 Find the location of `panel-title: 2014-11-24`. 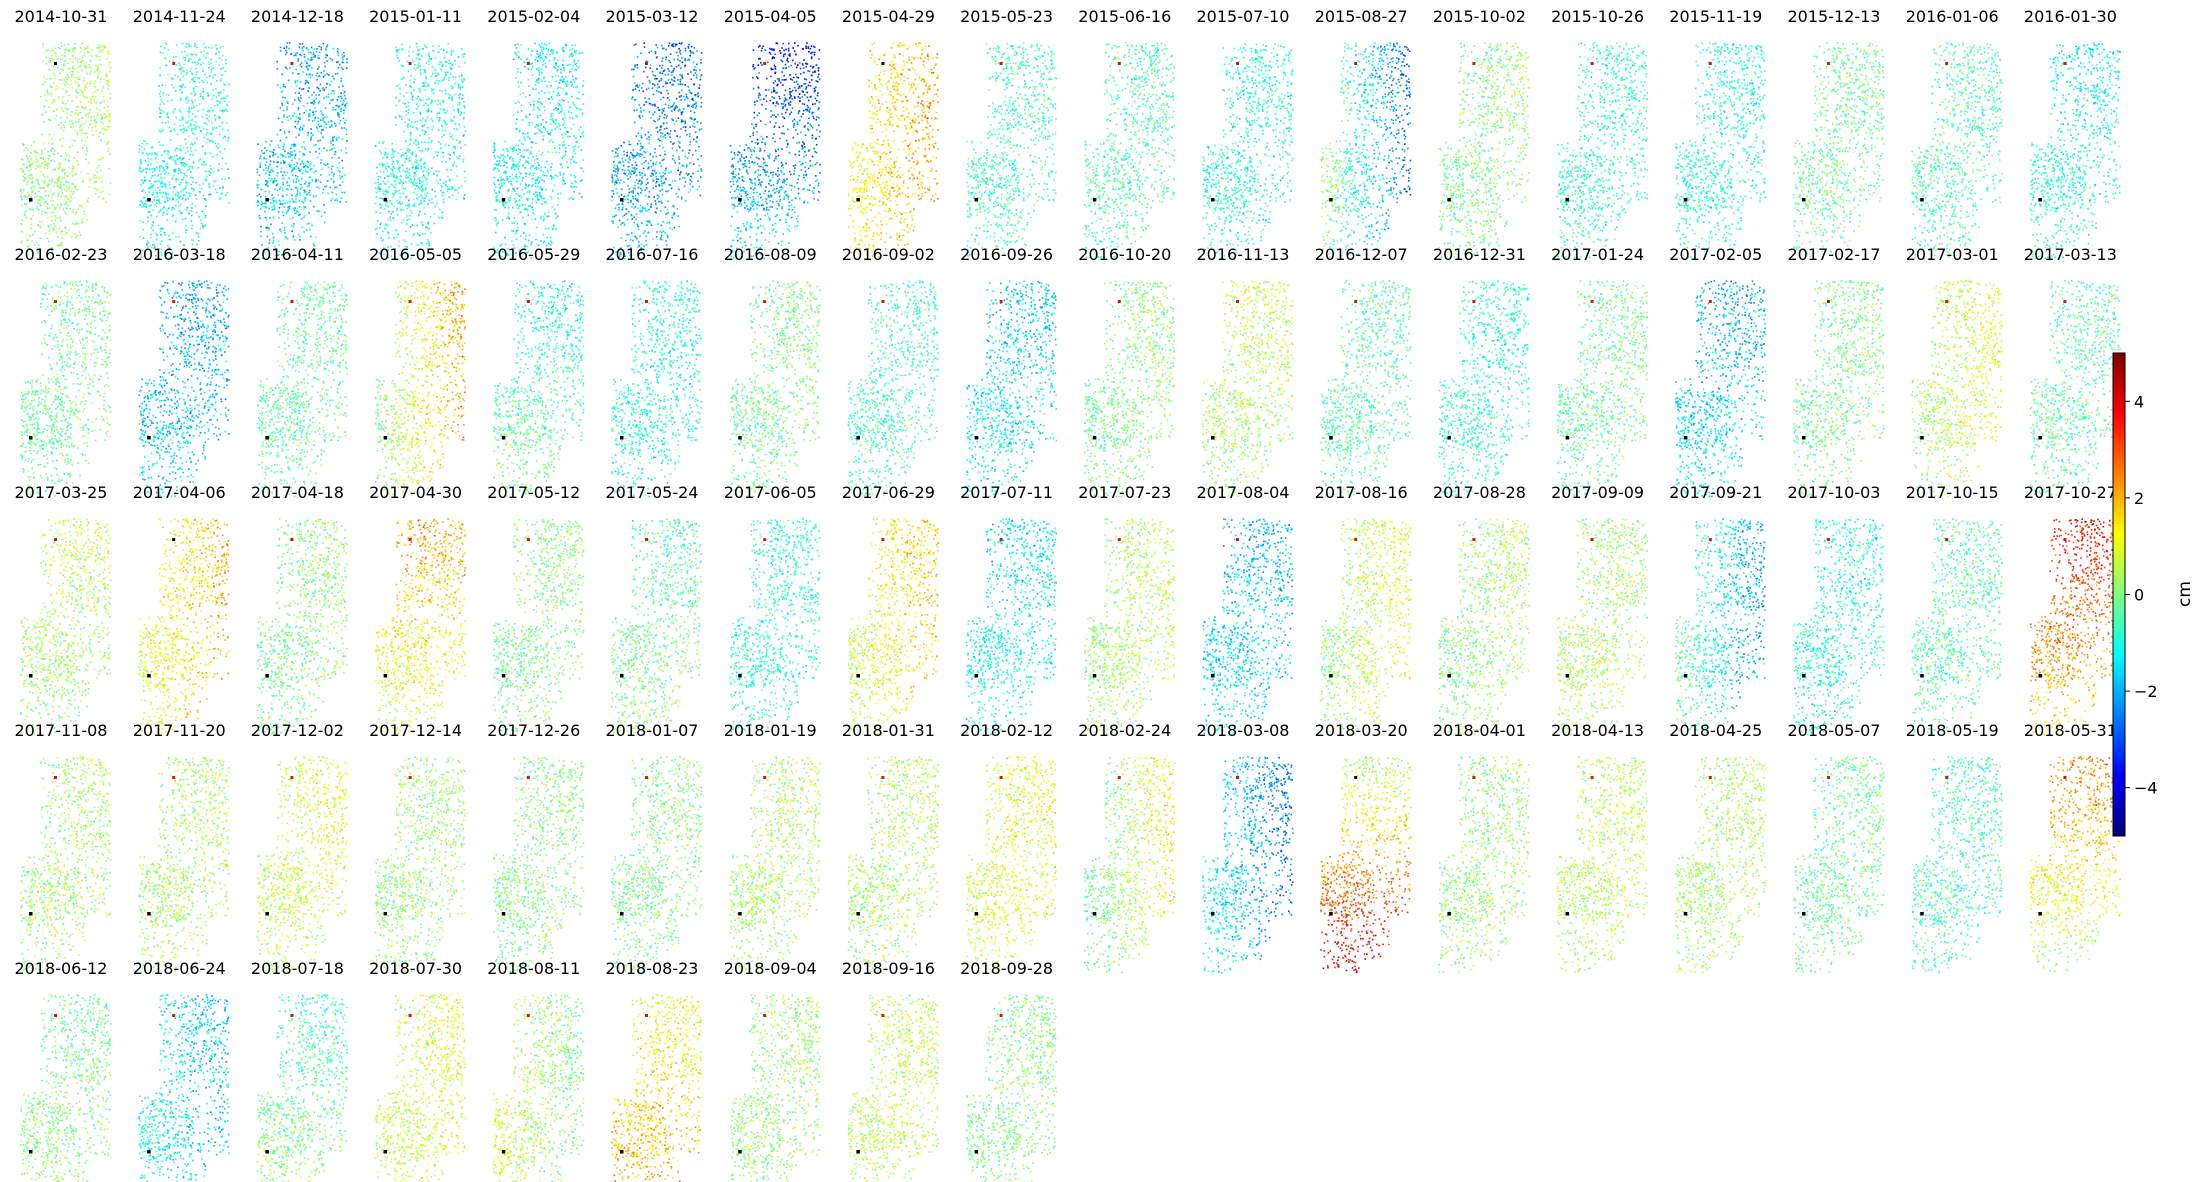

panel-title: 2014-11-24 is located at coordinates (179, 16).